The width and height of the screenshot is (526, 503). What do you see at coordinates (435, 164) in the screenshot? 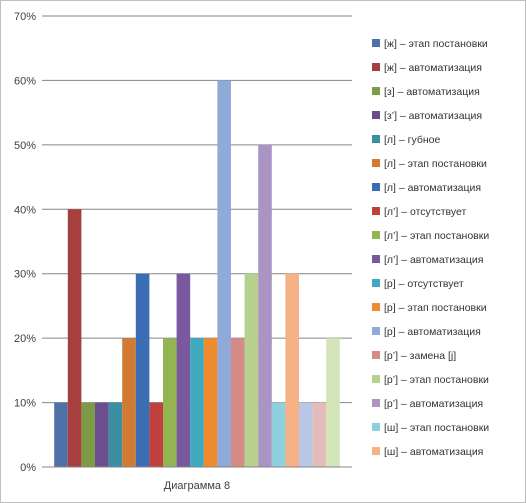
I see `legend-label: [л] – этап постановки` at bounding box center [435, 164].